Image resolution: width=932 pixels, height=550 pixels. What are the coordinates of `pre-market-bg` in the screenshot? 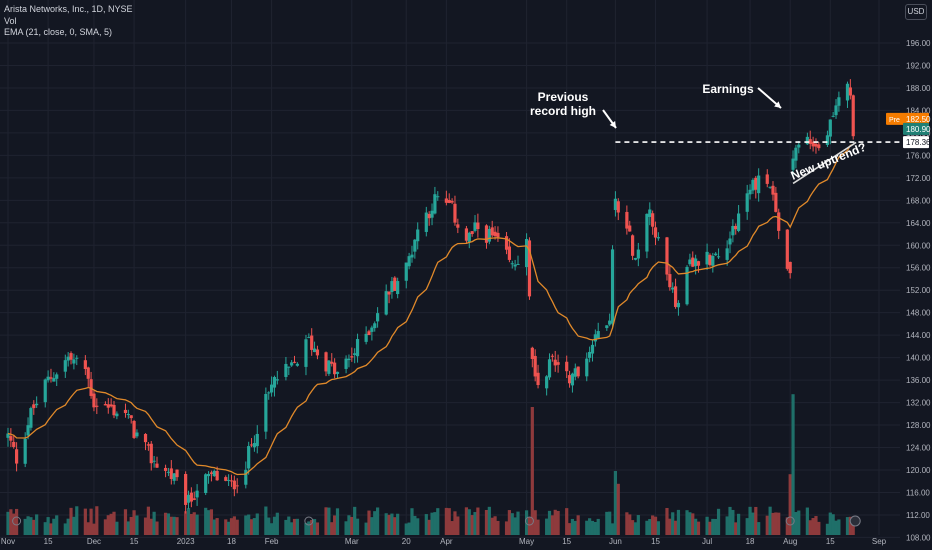 It's located at (907, 118).